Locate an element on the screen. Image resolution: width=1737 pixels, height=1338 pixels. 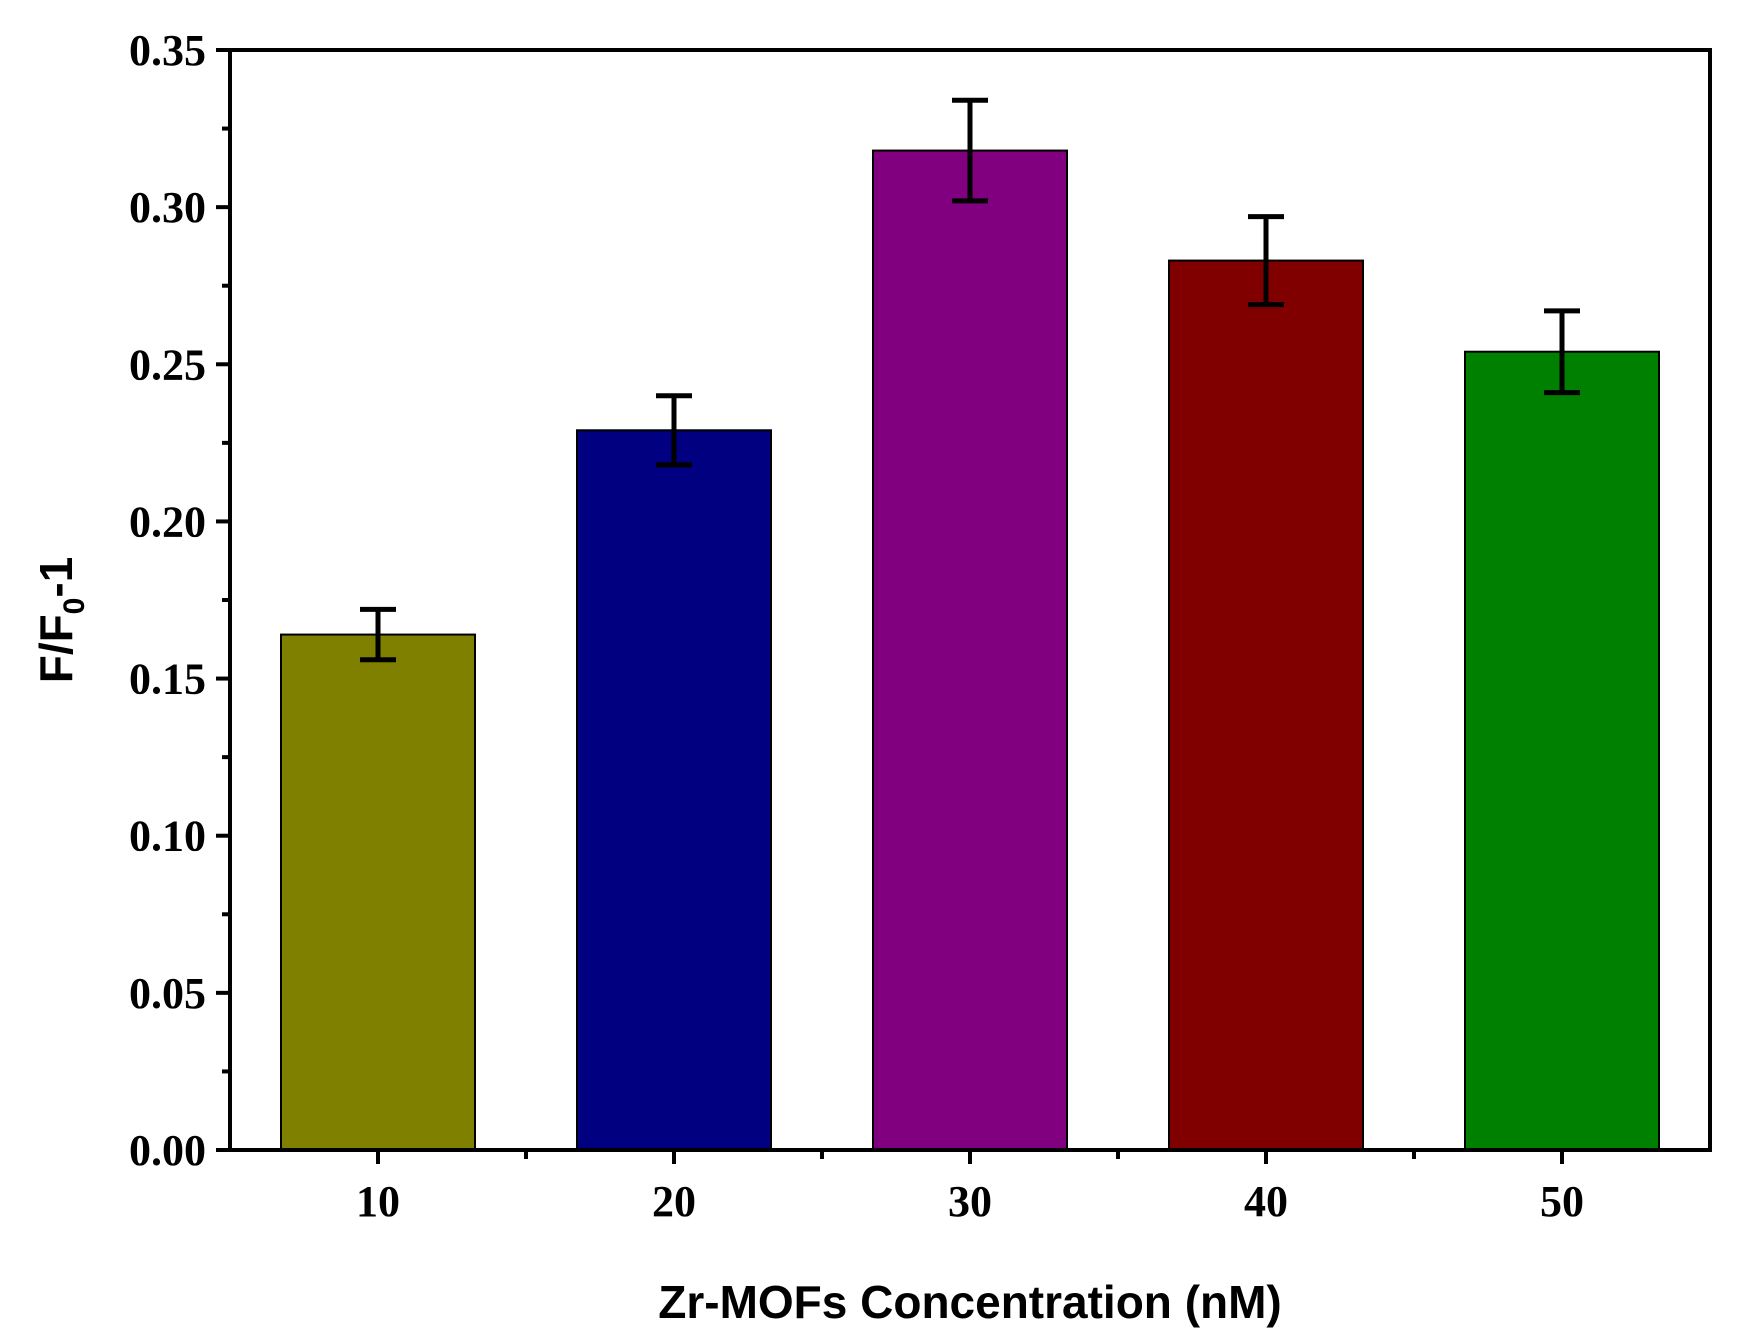
x-axis-ticks: 10 20 30 40 50 is located at coordinates (970, 1188).